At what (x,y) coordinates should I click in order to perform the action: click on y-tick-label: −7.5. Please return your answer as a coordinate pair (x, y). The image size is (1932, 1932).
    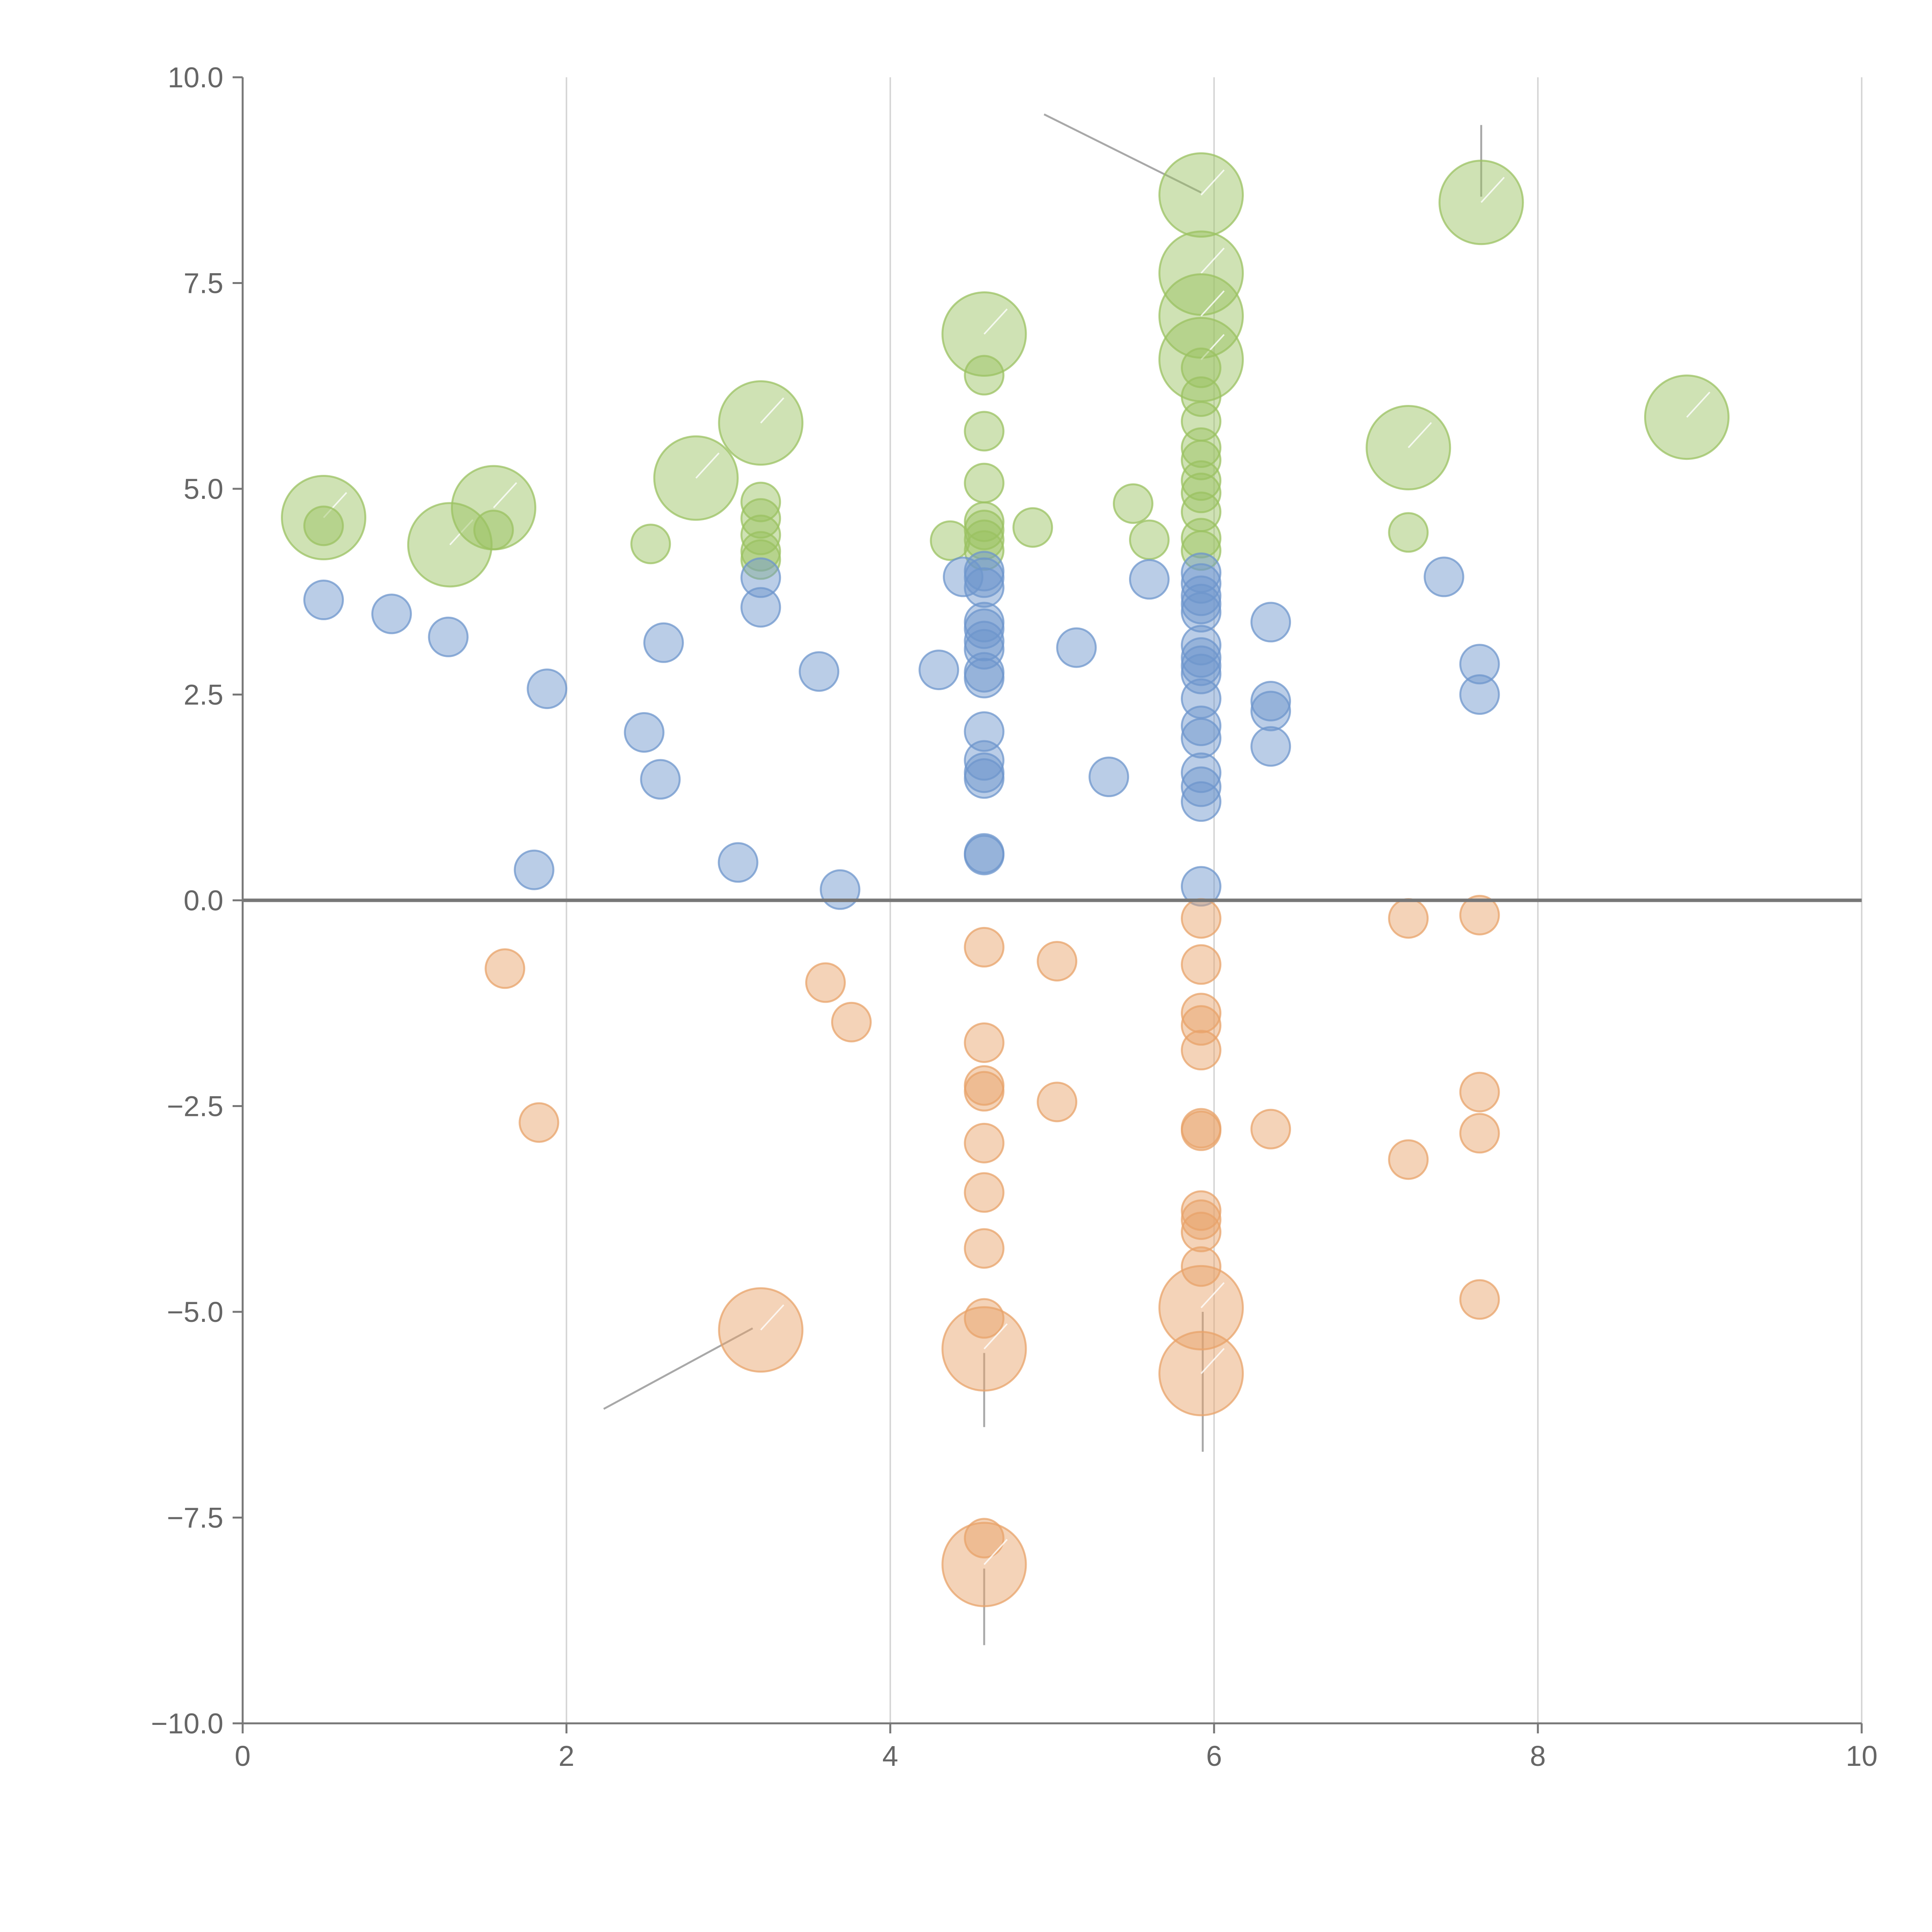
    Looking at the image, I should click on (195, 1518).